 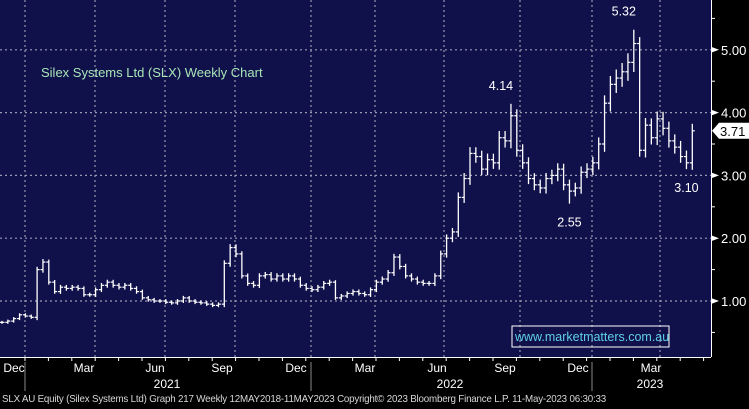 What do you see at coordinates (733, 301) in the screenshot?
I see `y-tick-label: 1.00` at bounding box center [733, 301].